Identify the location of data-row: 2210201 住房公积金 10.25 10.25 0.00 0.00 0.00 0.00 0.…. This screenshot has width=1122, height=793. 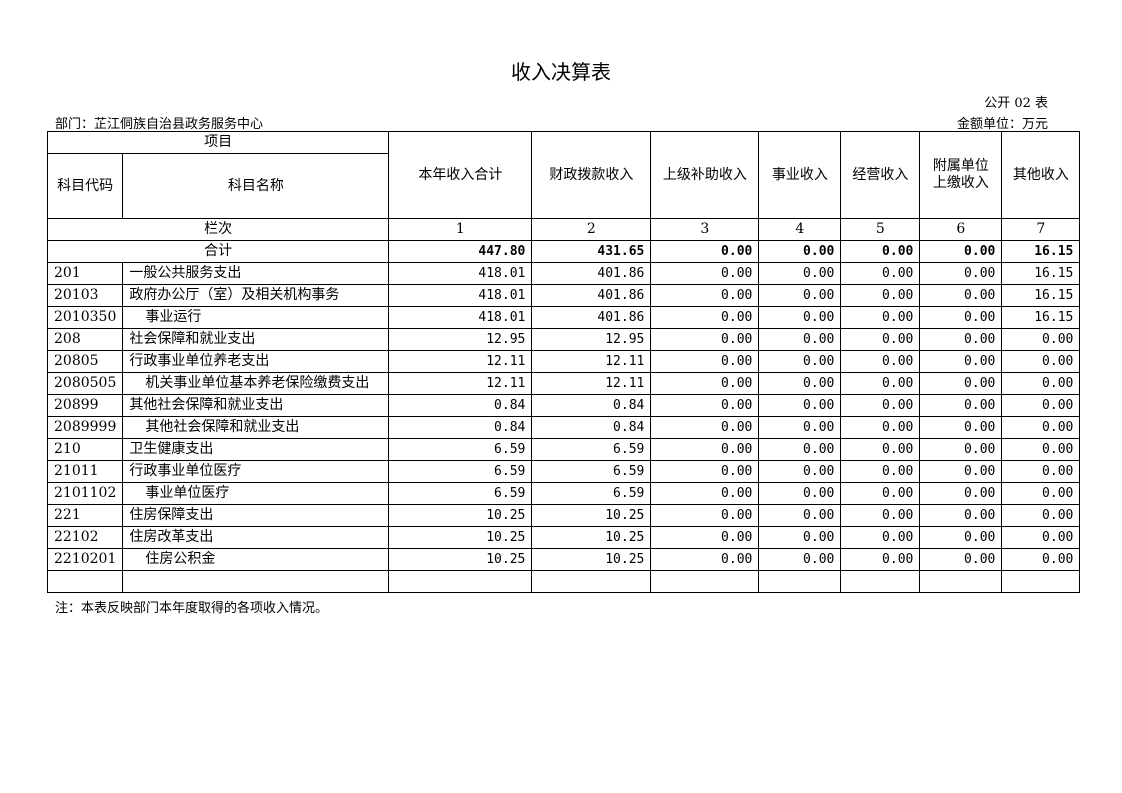
(563, 559).